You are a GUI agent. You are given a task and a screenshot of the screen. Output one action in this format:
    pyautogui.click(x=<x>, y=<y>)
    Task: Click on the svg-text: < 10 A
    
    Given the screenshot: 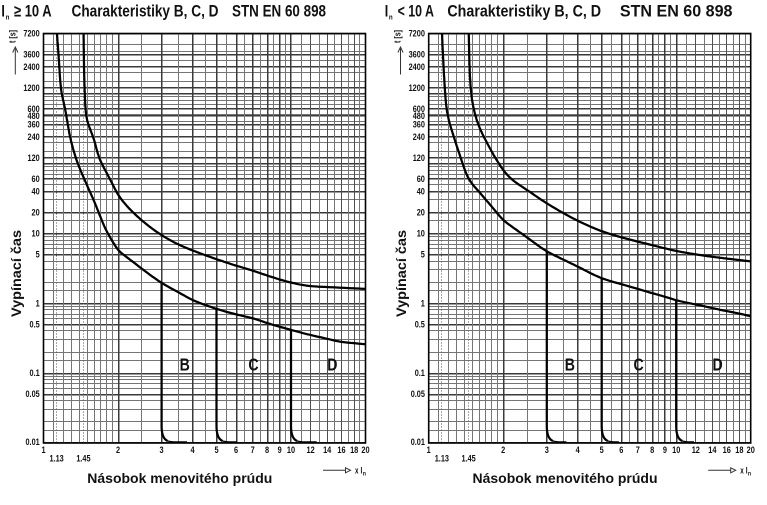 What is the action you would take?
    pyautogui.click(x=416, y=12)
    